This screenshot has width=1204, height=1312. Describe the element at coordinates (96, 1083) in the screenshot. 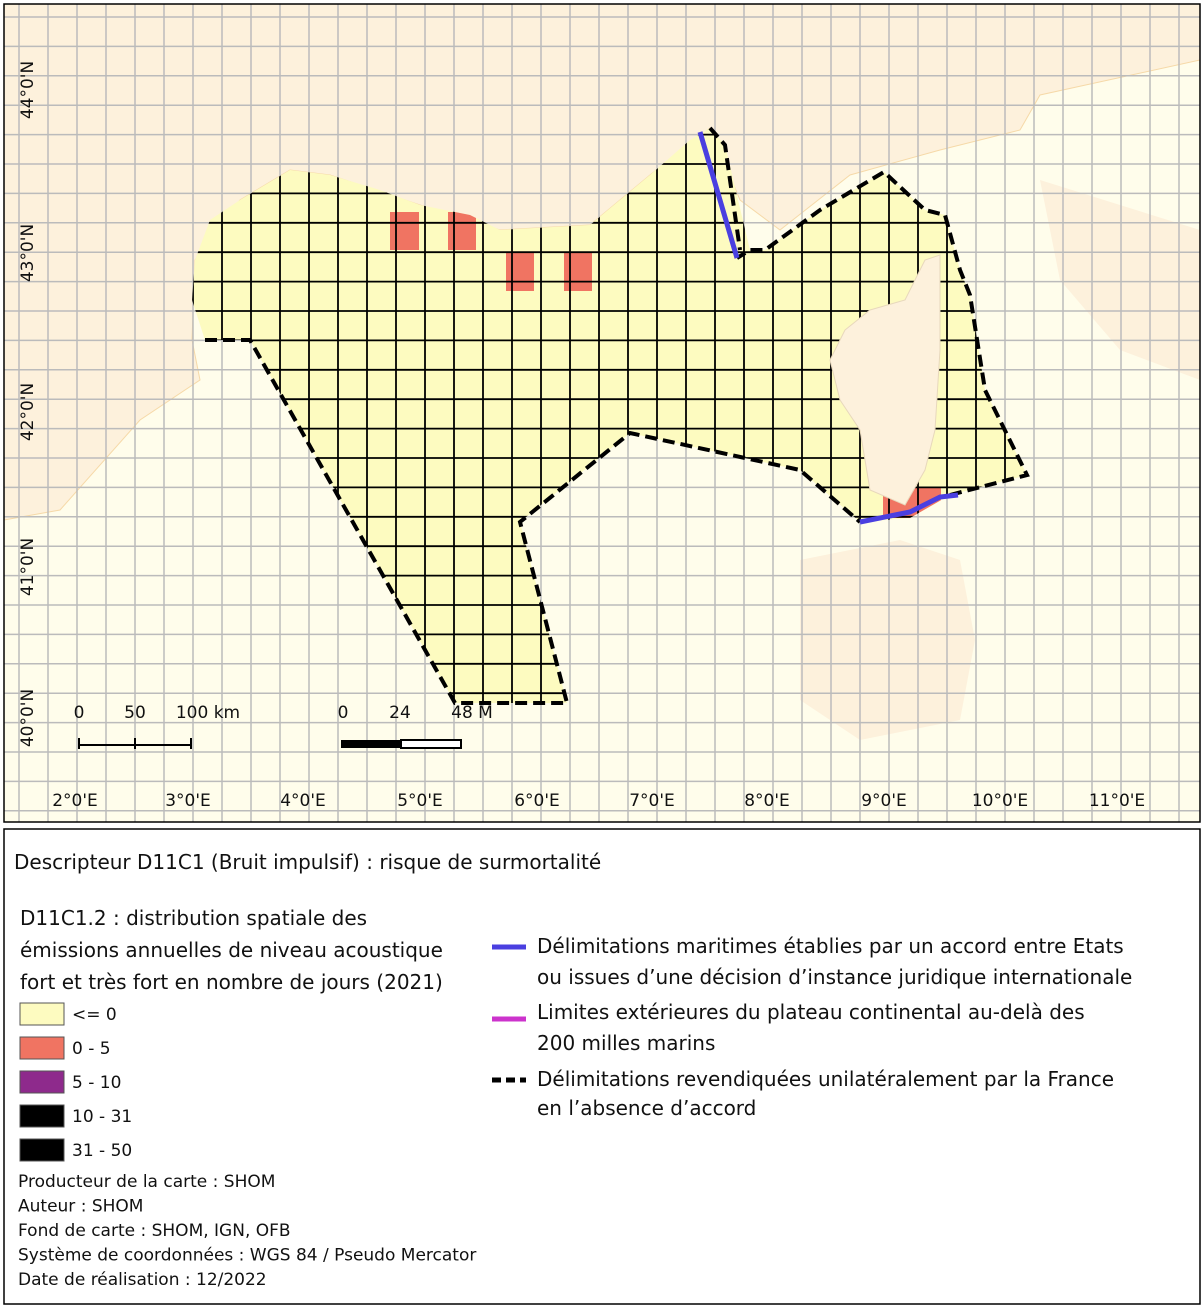

I see `class-label: 5 - 10` at that location.